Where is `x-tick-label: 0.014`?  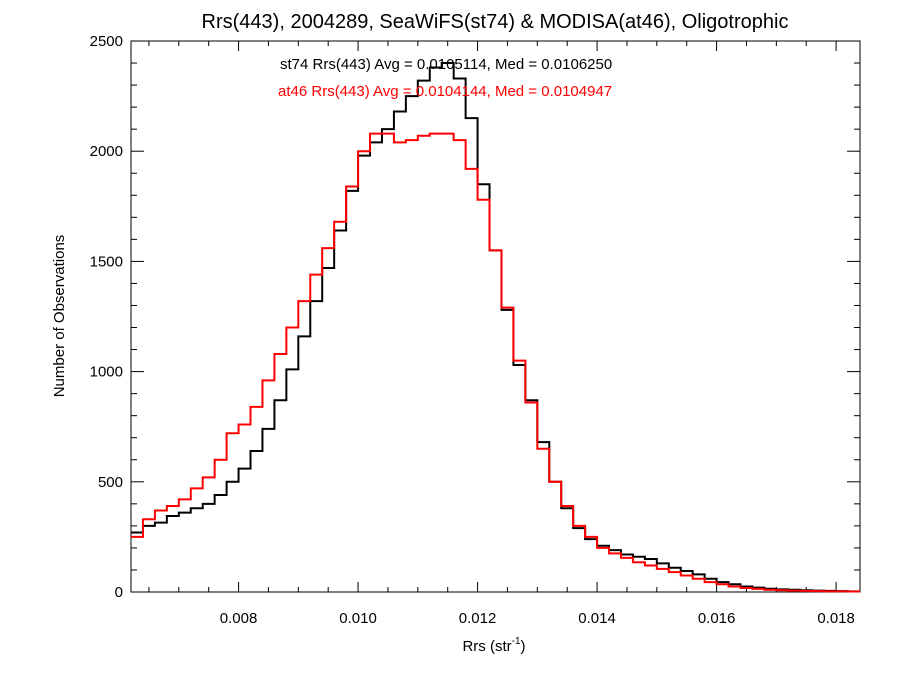
x-tick-label: 0.014 is located at coordinates (597, 618).